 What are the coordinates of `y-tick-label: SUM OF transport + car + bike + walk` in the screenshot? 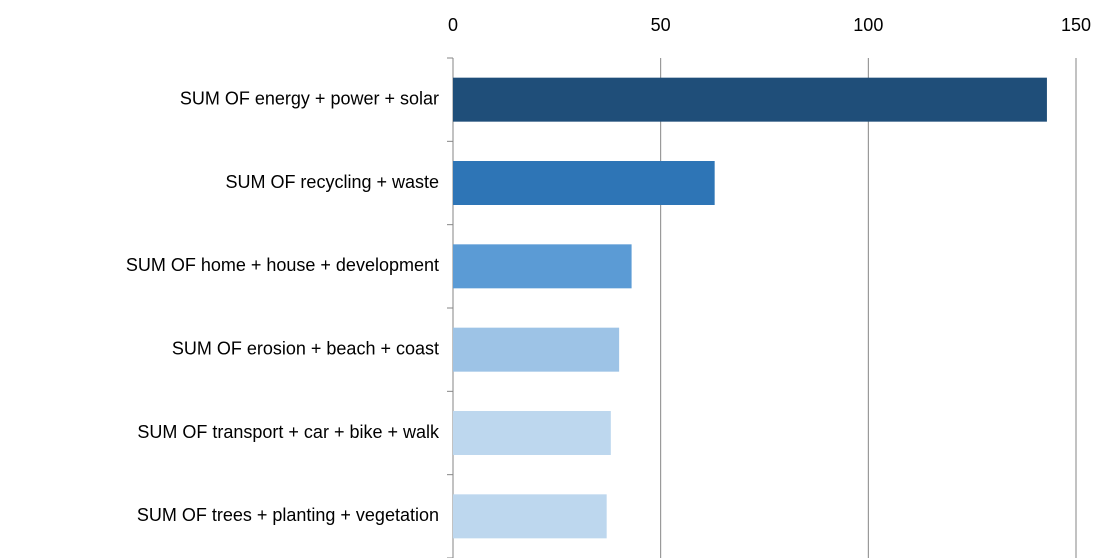 It's located at (288, 432).